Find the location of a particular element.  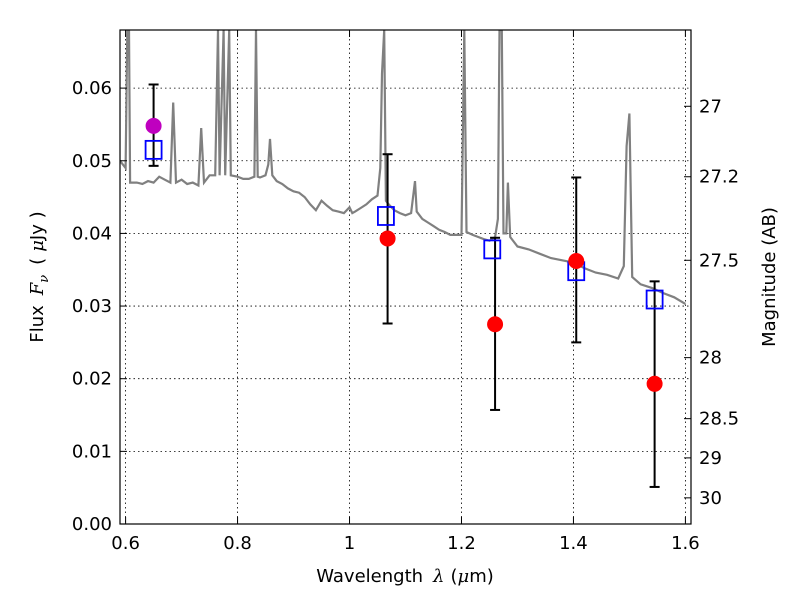

y-axis-ticks: 0.00 0.01 0.02 0.03 0.04 0.05 0.06 is located at coordinates (99, 306).